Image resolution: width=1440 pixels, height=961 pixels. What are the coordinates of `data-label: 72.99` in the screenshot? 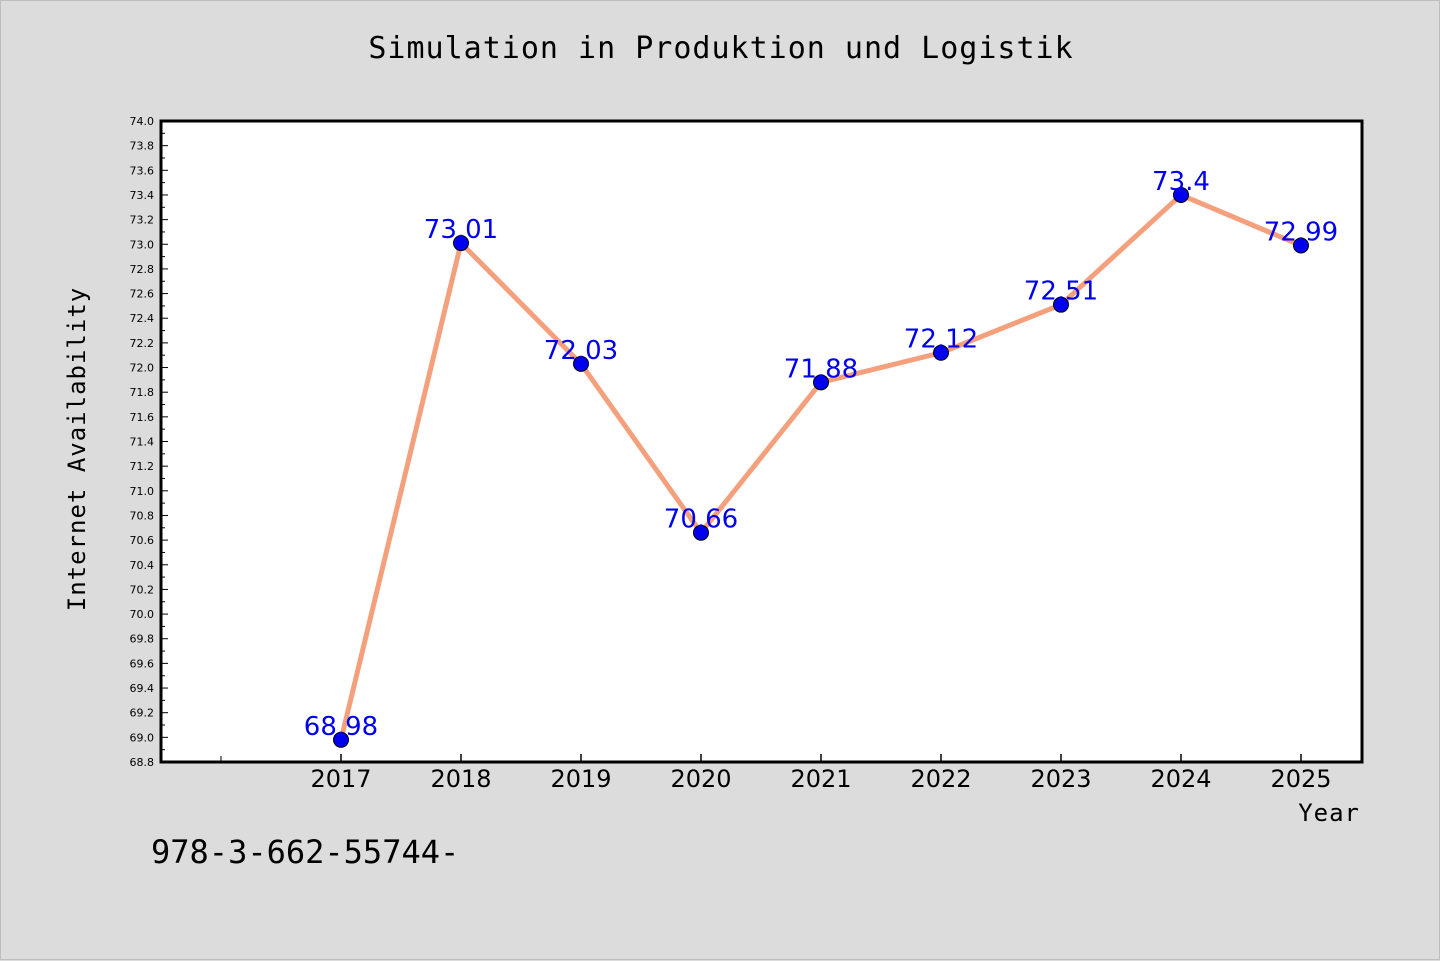 It's located at (1301, 233).